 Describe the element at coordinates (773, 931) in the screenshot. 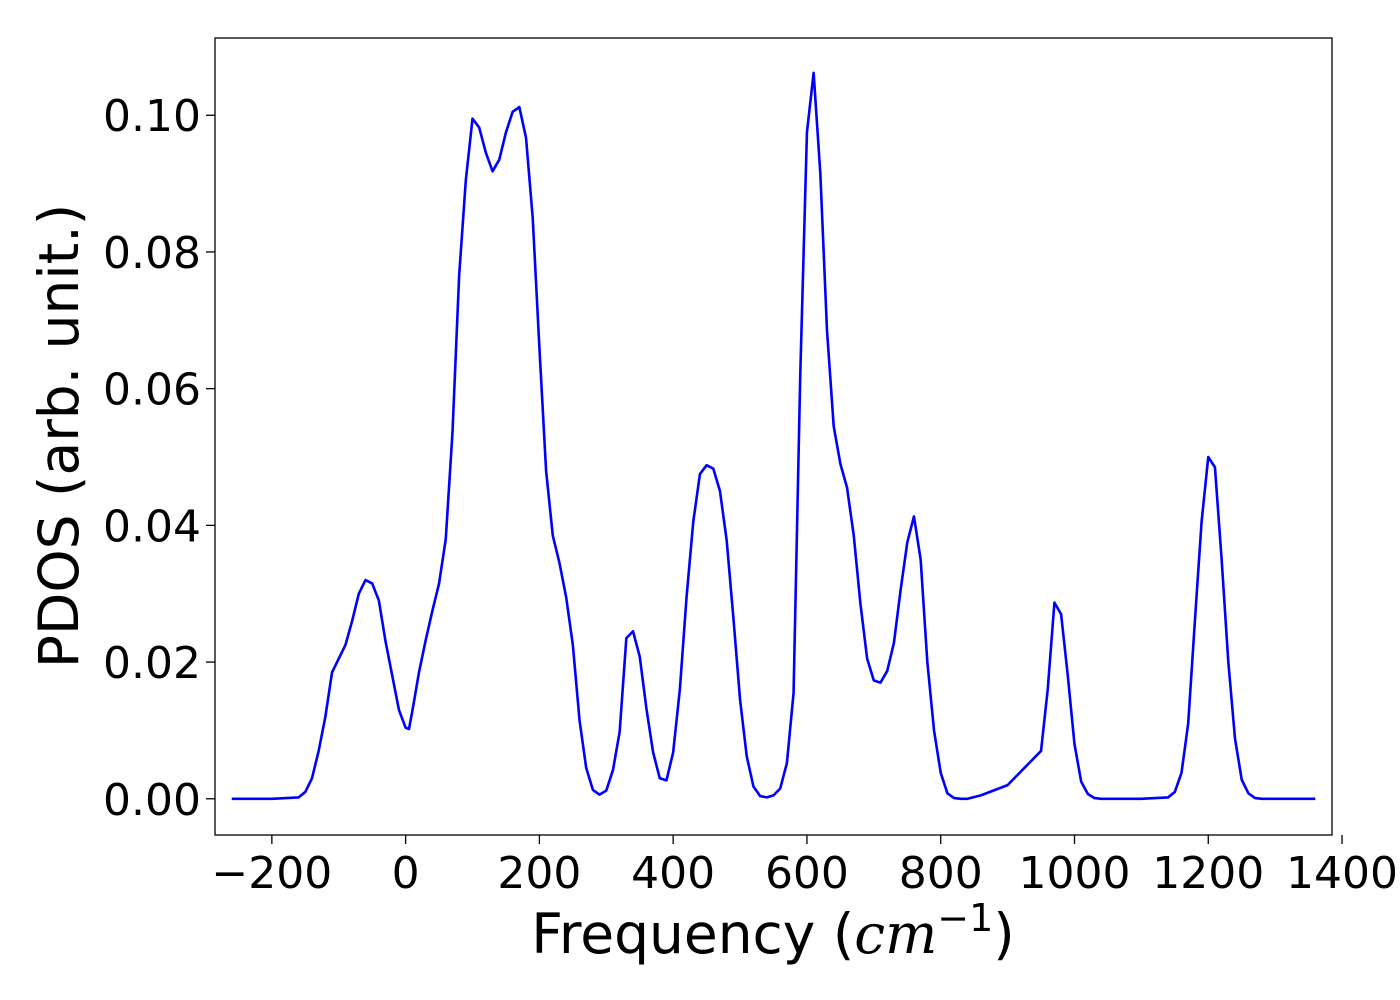

I see `x-axis-label: Frequency (cm−1)` at that location.